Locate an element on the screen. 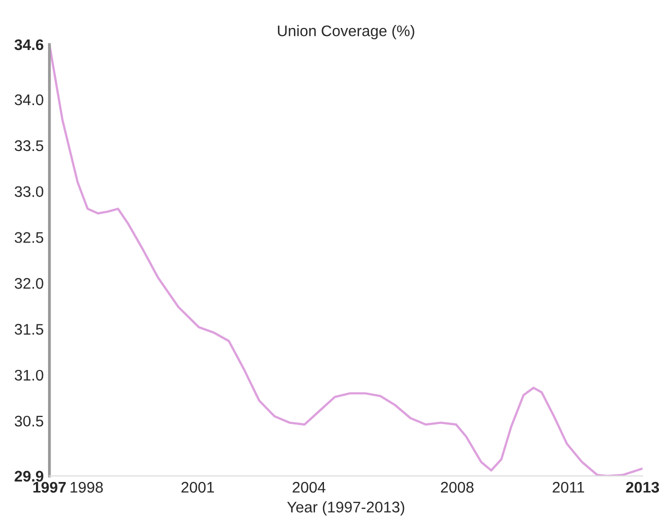 Image resolution: width=659 pixels, height=523 pixels. x-axis-title: Year (1997-2013) is located at coordinates (345, 508).